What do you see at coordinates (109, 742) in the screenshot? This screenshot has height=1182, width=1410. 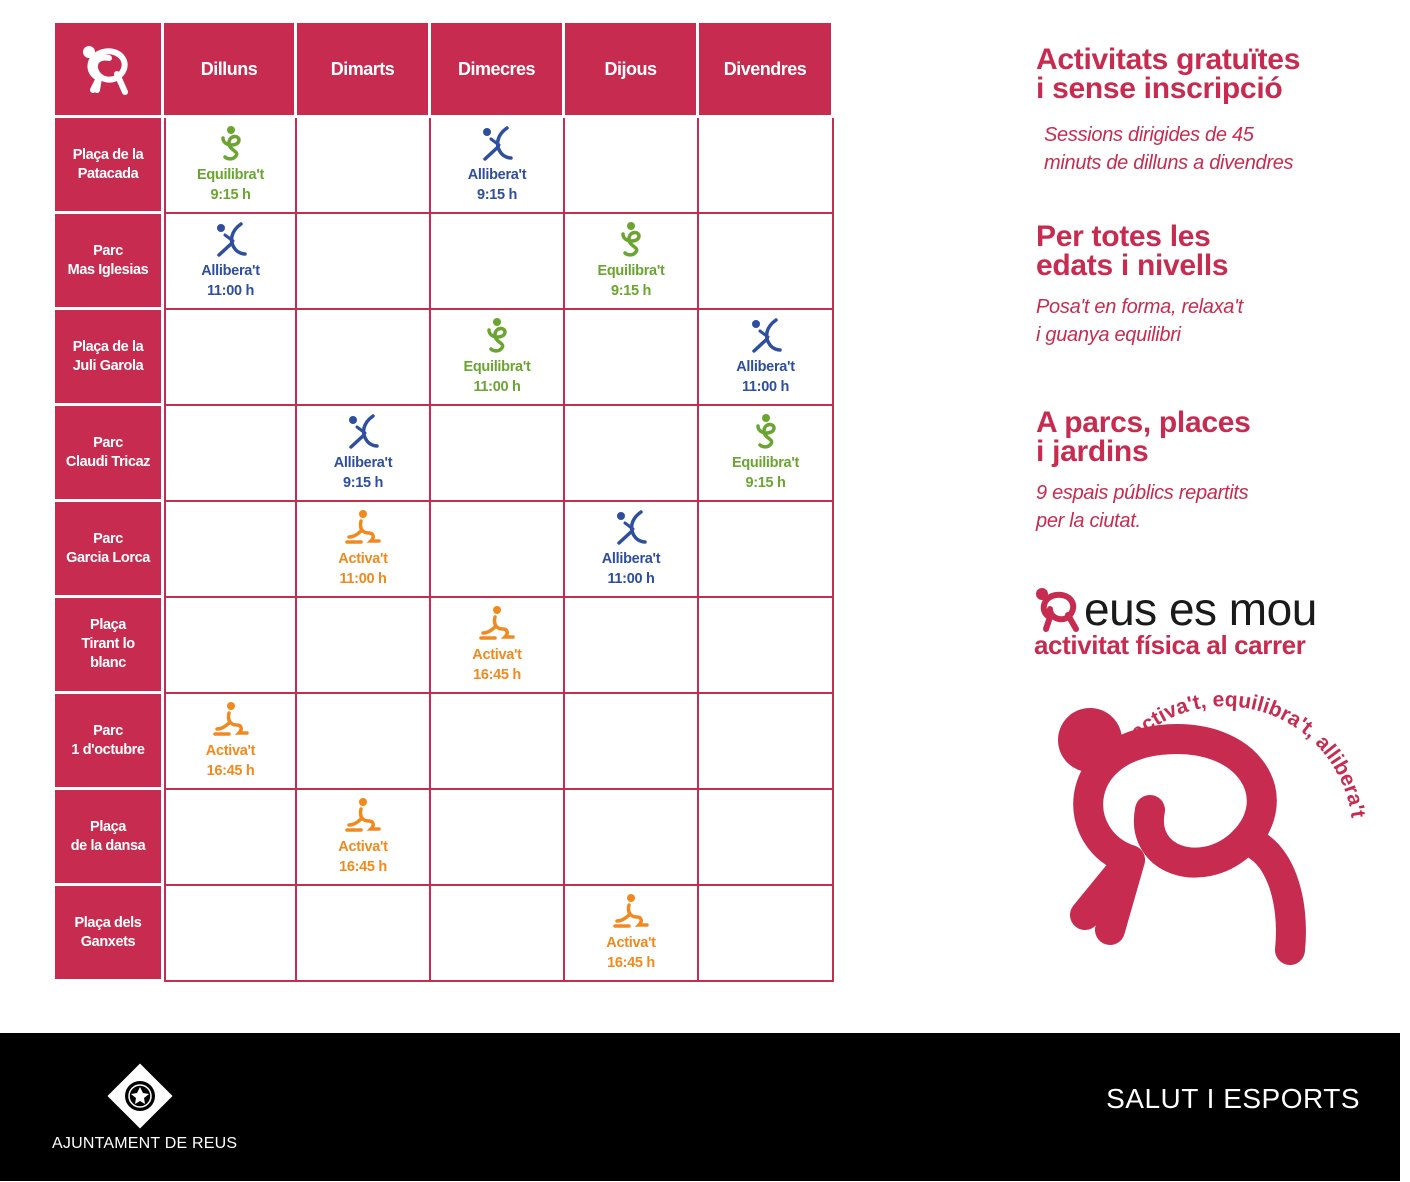 I see `location-name: Parc 1 d'octubre` at bounding box center [109, 742].